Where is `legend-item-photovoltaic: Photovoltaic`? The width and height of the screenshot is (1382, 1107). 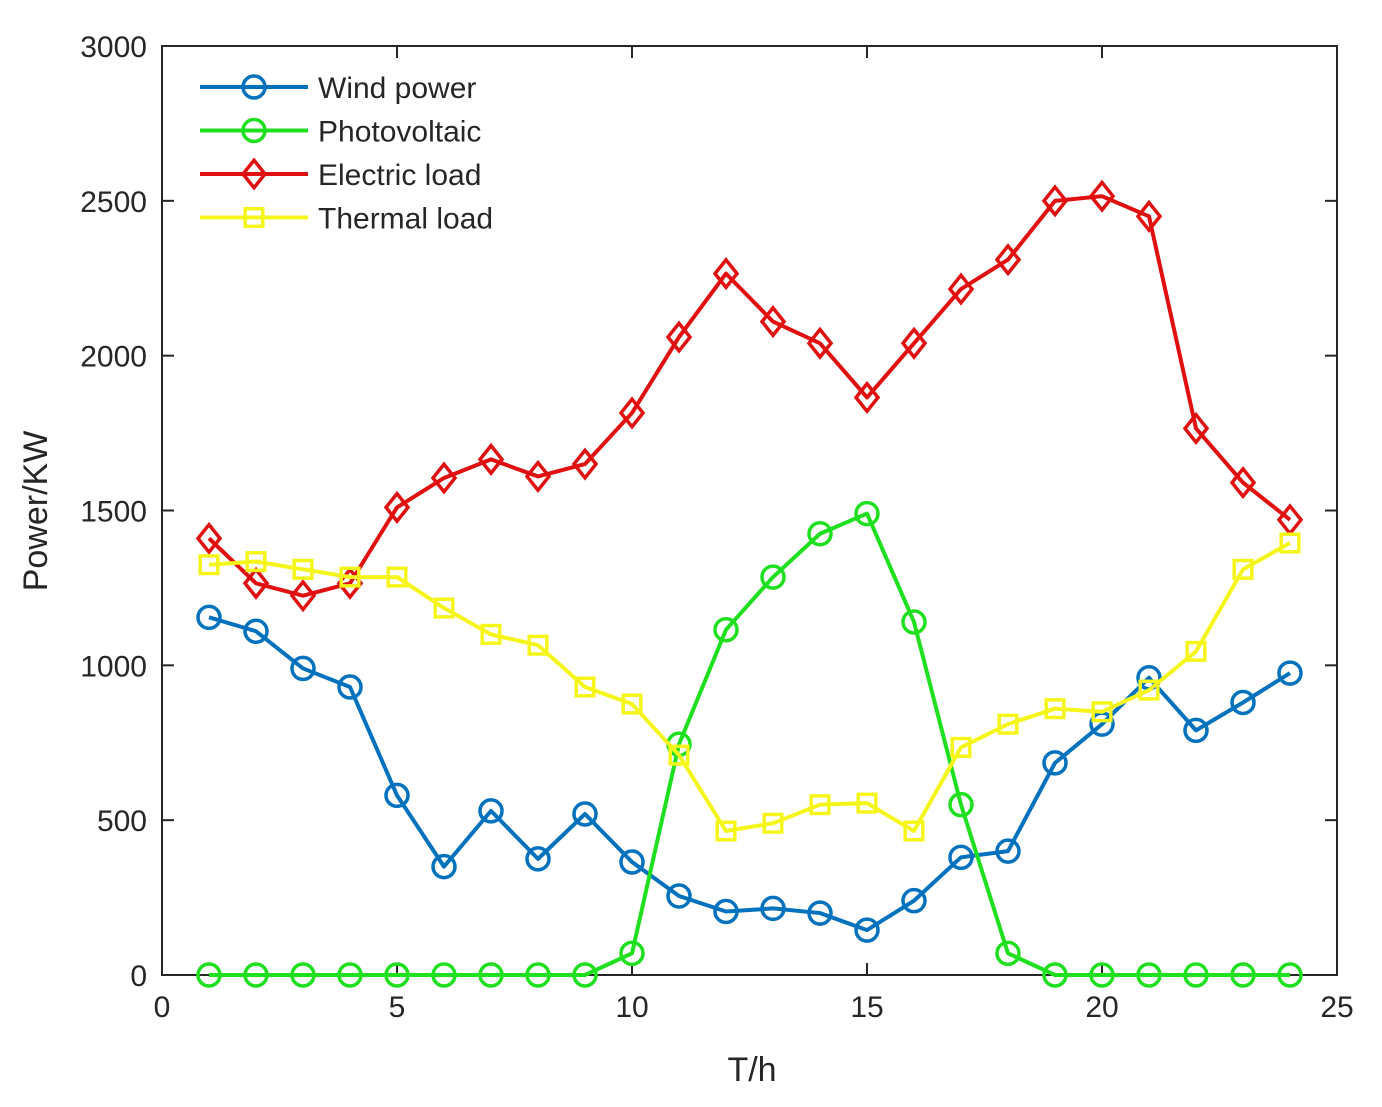
legend-item-photovoltaic: Photovoltaic is located at coordinates (340, 132).